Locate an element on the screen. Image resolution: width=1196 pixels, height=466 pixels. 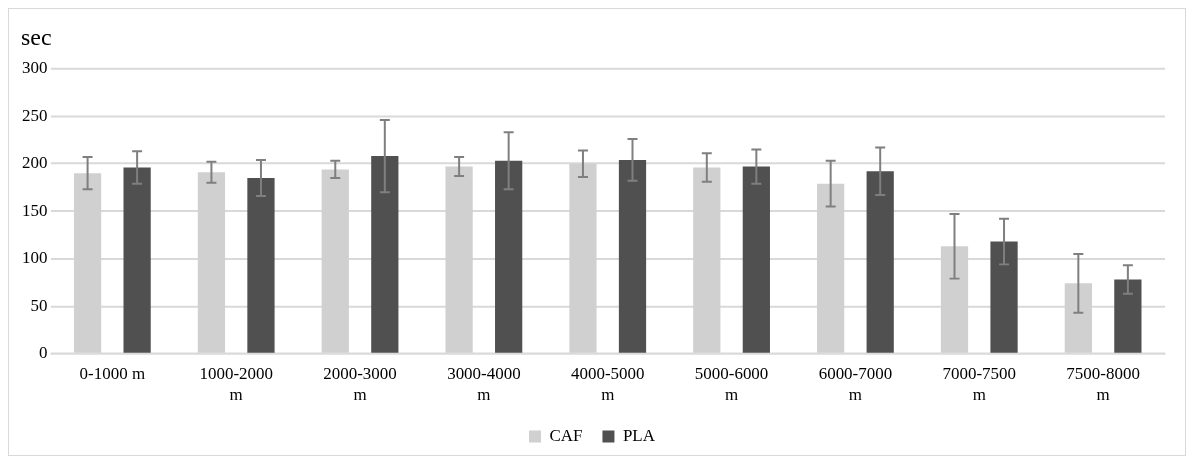
x-tick-label: 6000-7000 m is located at coordinates (855, 384).